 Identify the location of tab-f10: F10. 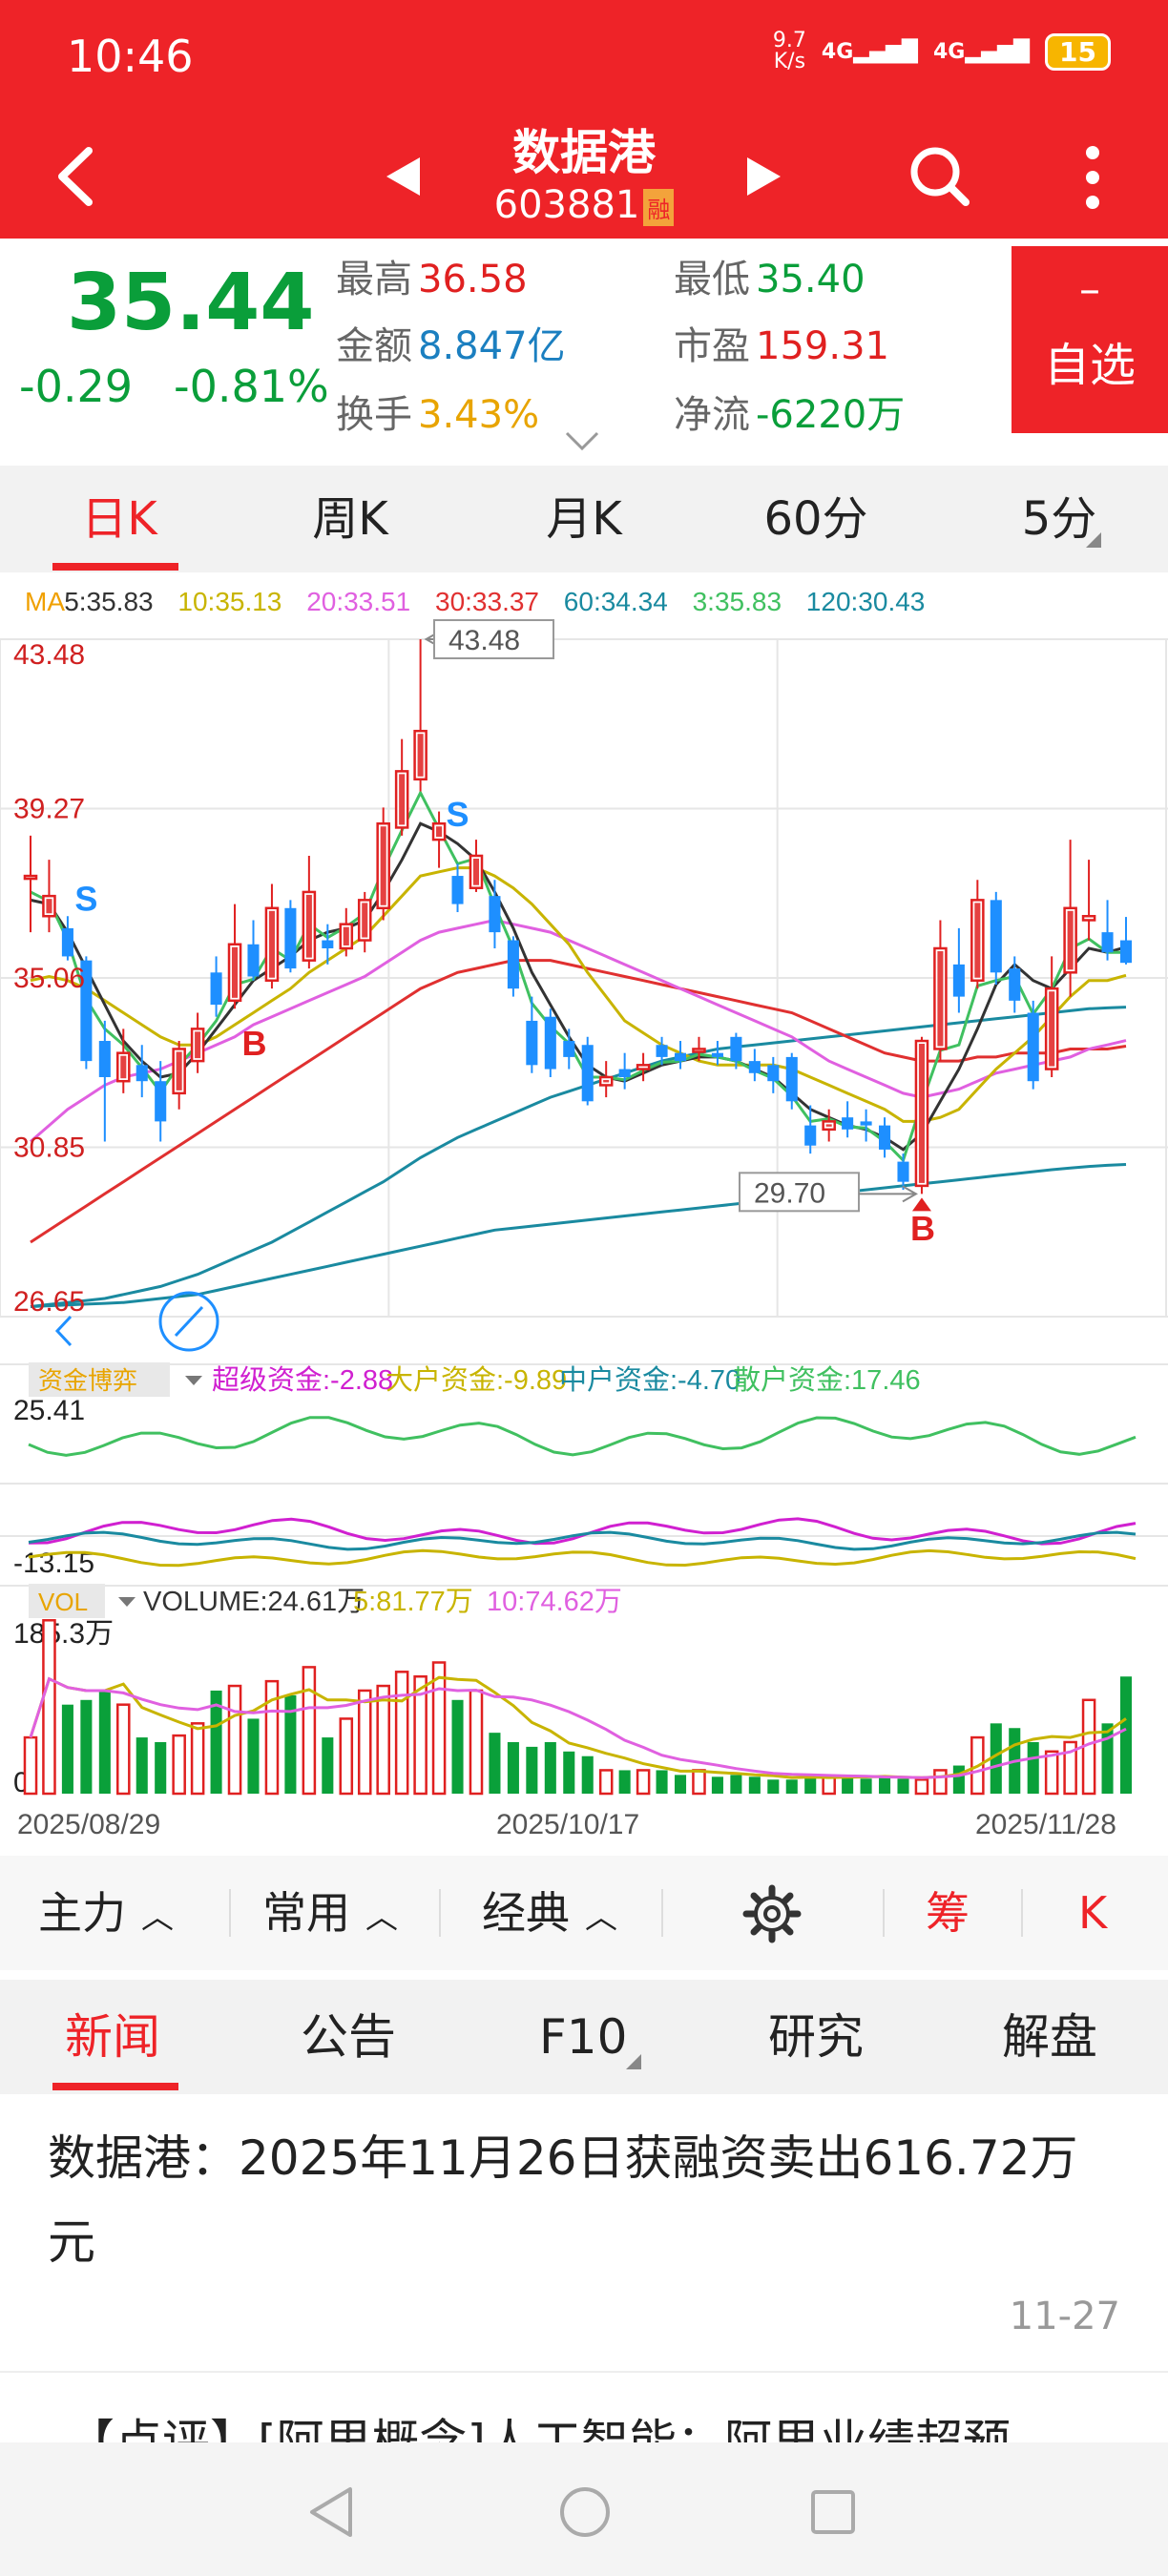
(583, 2037).